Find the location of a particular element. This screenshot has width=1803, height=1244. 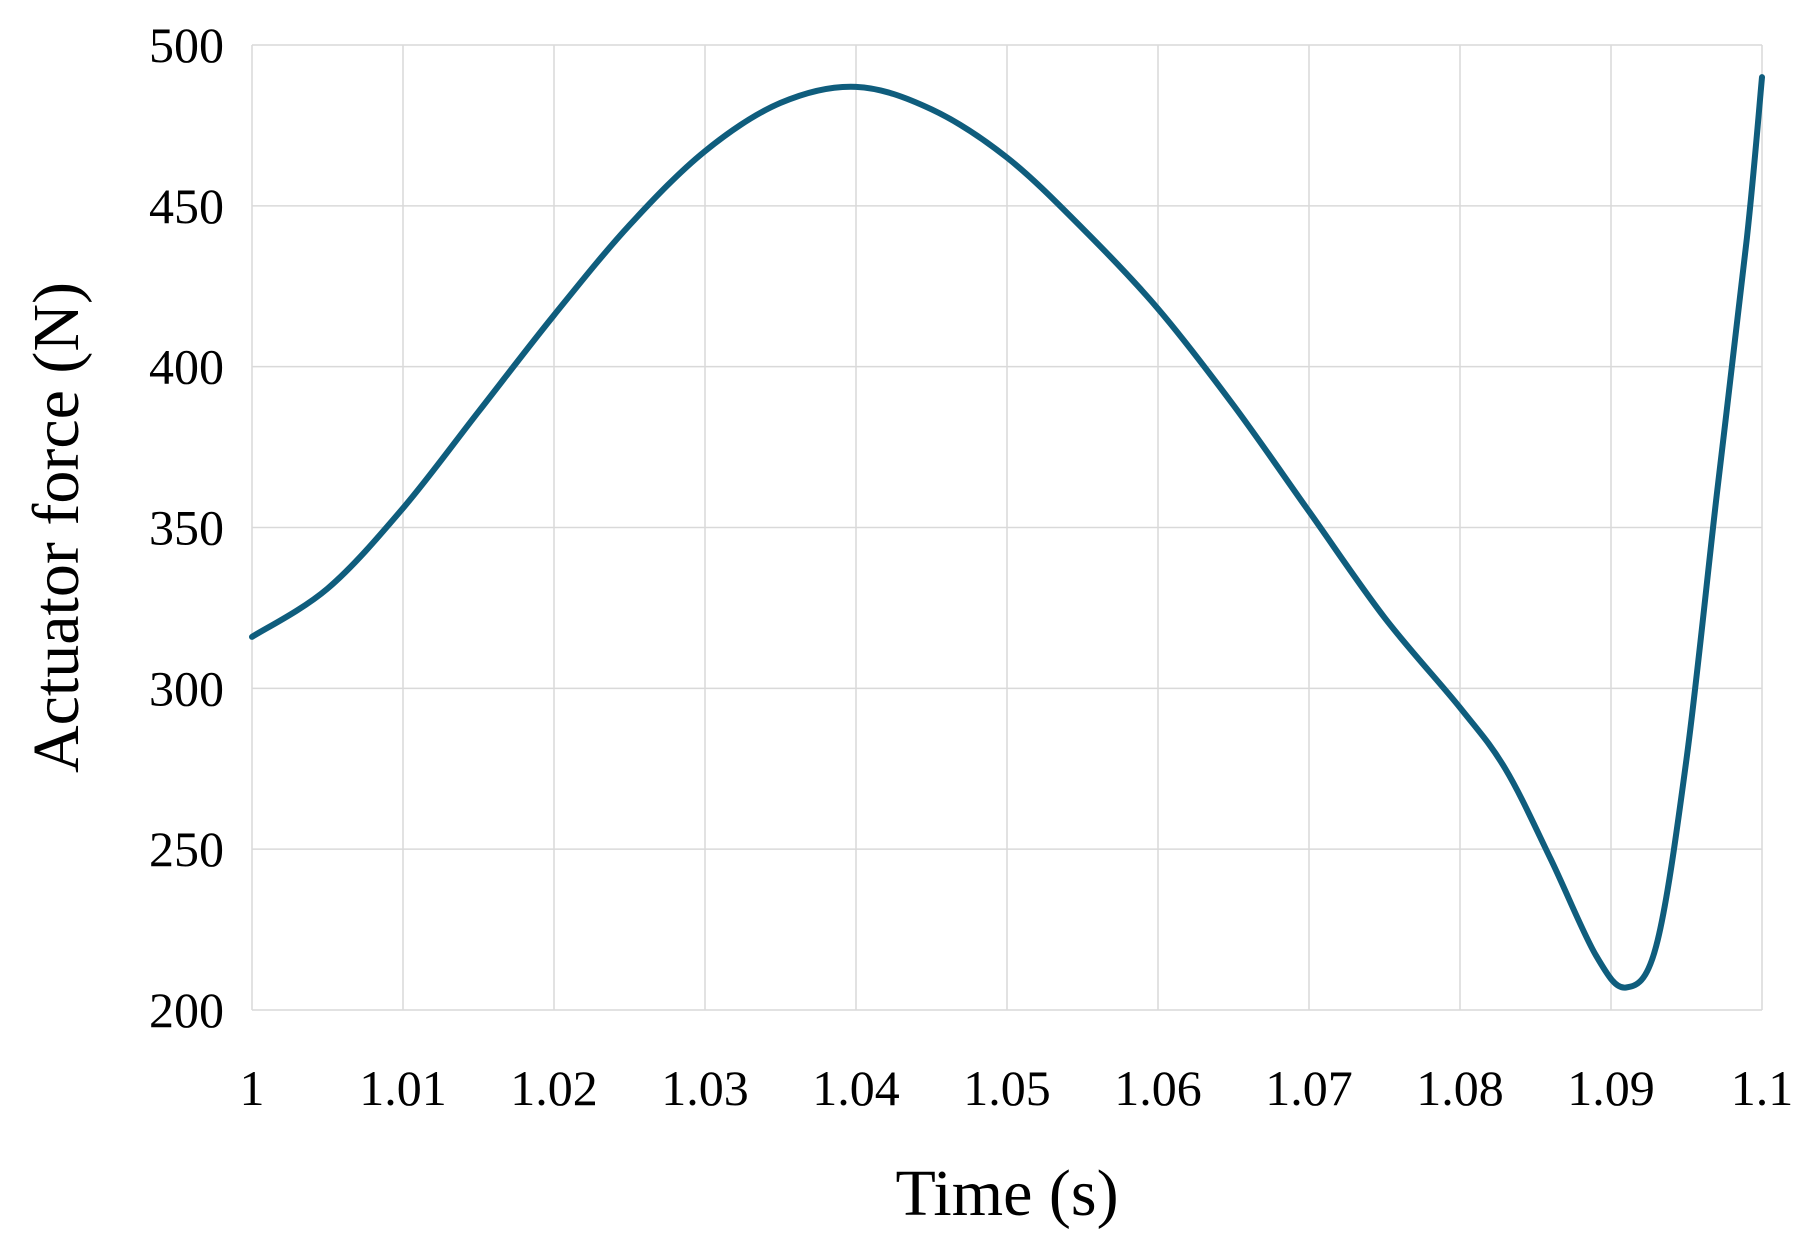

x-tick-label: 1.05 is located at coordinates (1007, 1088).